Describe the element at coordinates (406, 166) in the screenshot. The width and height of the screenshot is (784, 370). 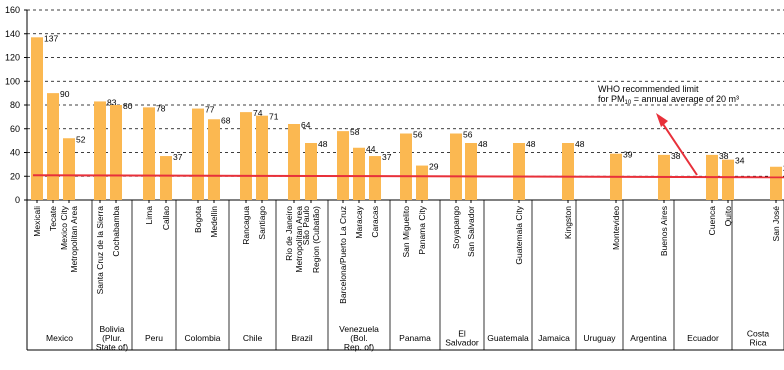
I see `bar-san-miguelito` at that location.